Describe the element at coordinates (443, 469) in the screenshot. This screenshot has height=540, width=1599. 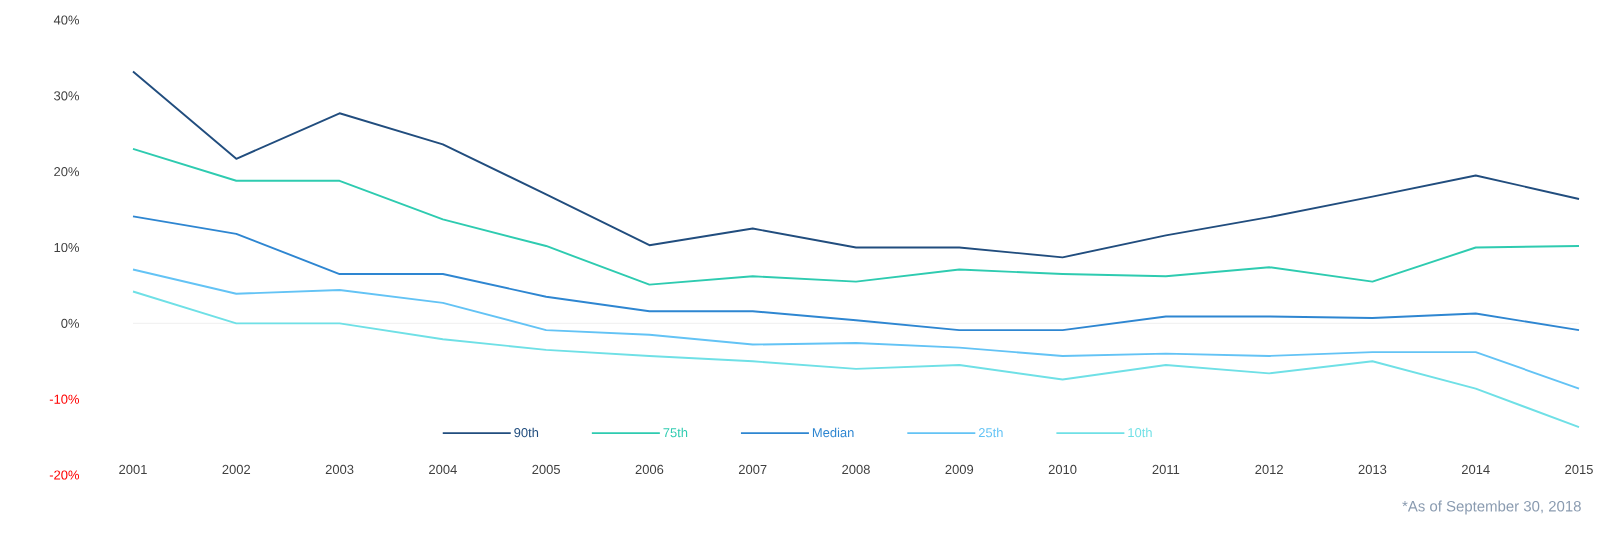
I see `x-tick-label: 2004` at that location.